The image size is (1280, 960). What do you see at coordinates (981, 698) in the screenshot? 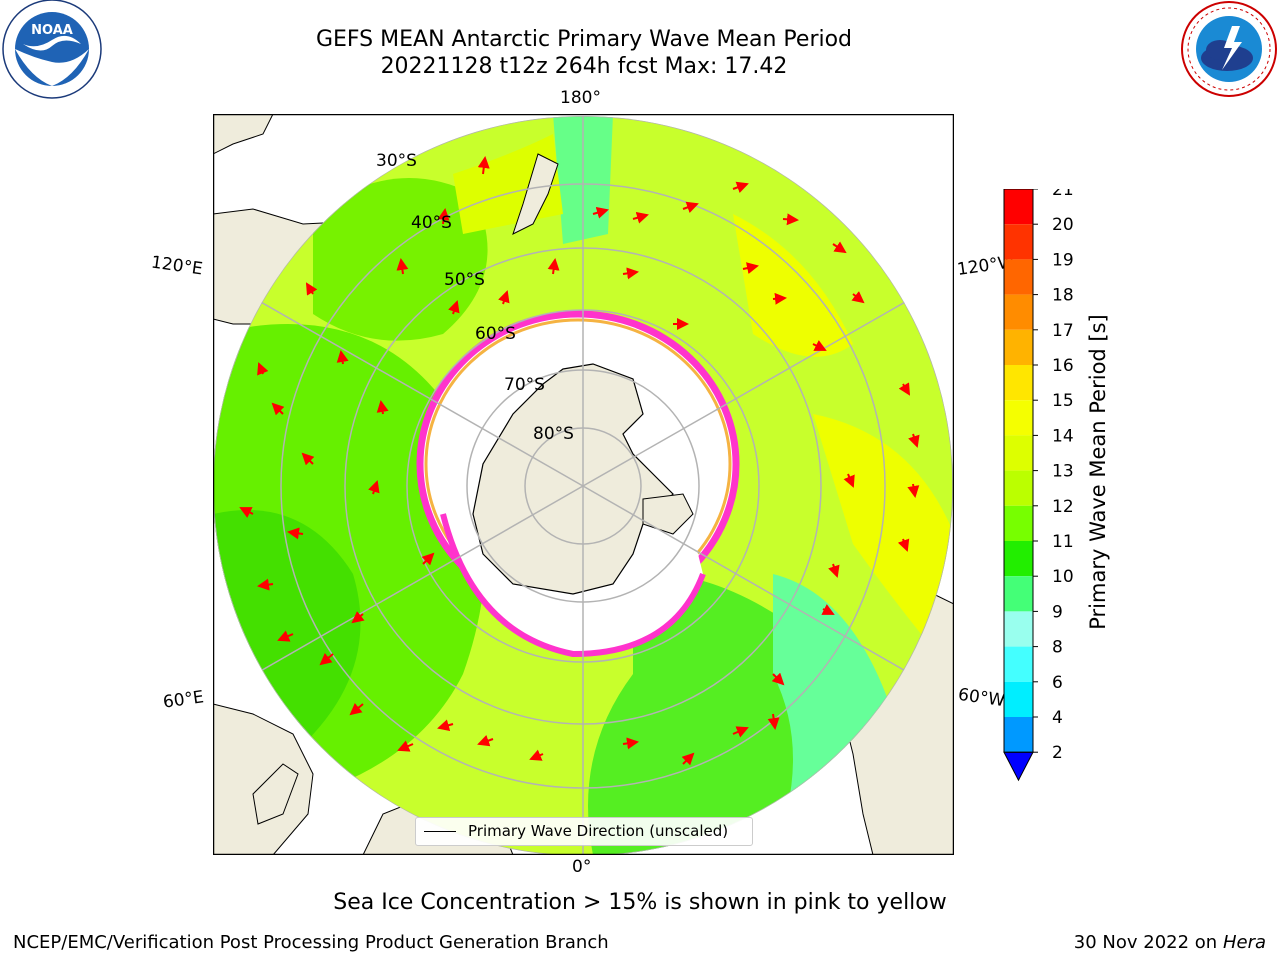
I see `lon-label-60w: 60°W` at bounding box center [981, 698].